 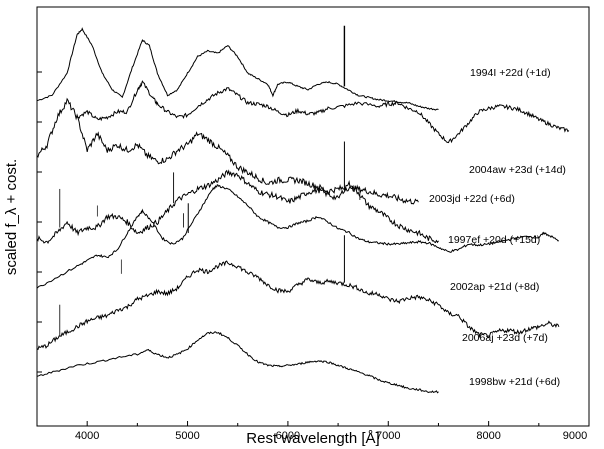 I want to click on x-tick-label: 6000, so click(x=288, y=436).